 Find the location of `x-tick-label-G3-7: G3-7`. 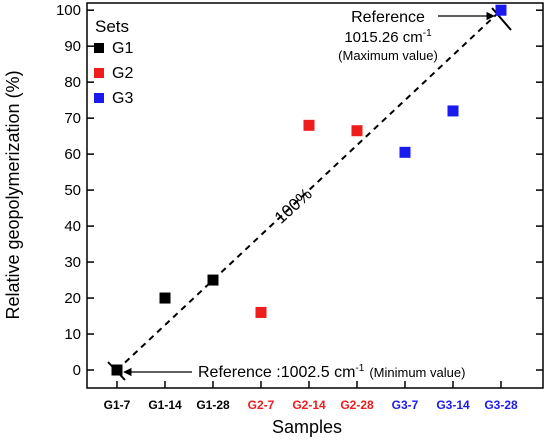

x-tick-label-G3-7: G3-7 is located at coordinates (405, 405).